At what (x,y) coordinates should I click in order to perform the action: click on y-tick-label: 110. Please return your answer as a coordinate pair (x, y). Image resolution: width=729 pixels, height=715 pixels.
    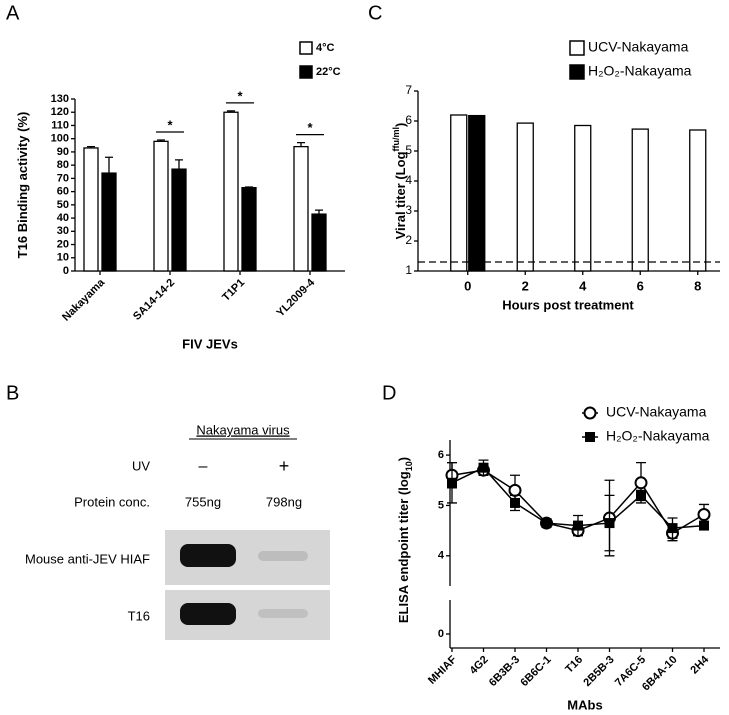
    Looking at the image, I should click on (60, 125).